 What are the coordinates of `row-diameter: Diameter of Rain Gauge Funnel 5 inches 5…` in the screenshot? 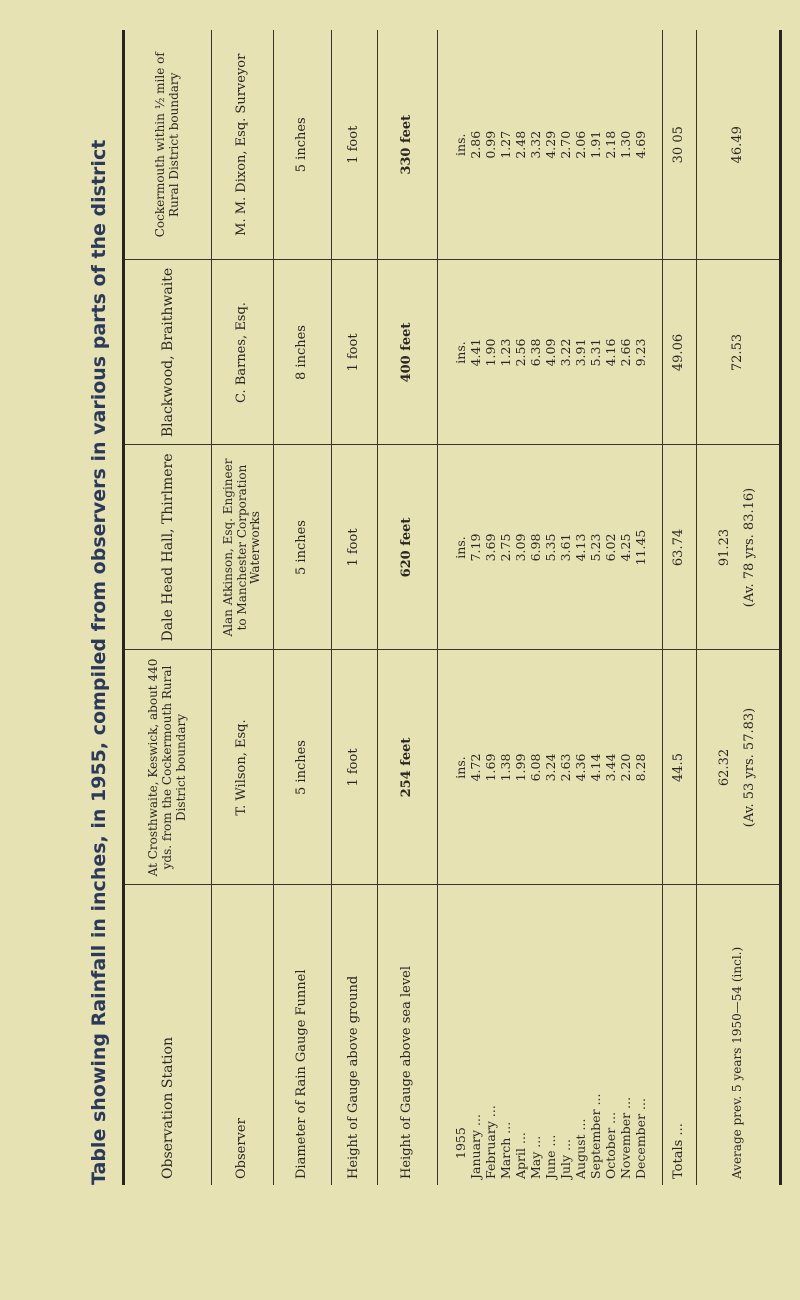 It's located at (302, 607).